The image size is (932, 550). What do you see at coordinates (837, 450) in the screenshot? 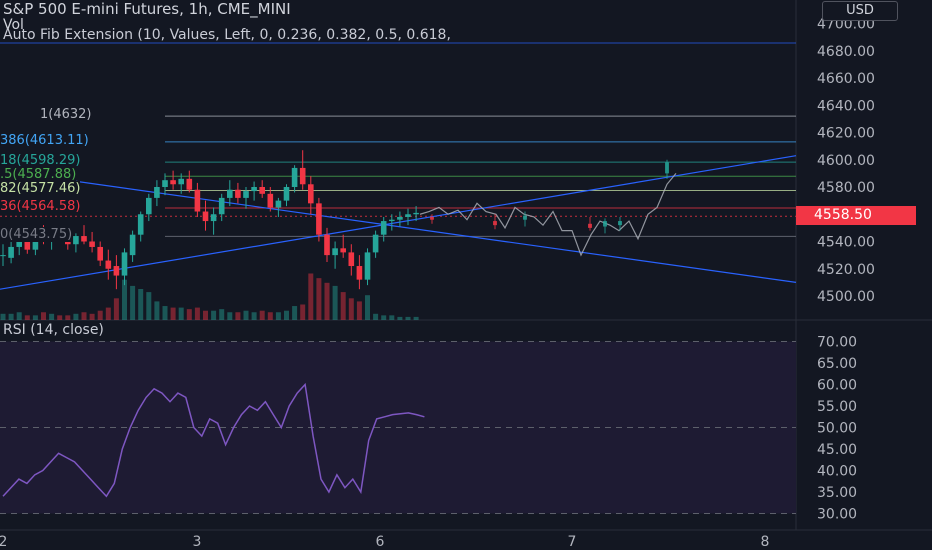
I see `rsi-tick-label: 45.00` at bounding box center [837, 450].